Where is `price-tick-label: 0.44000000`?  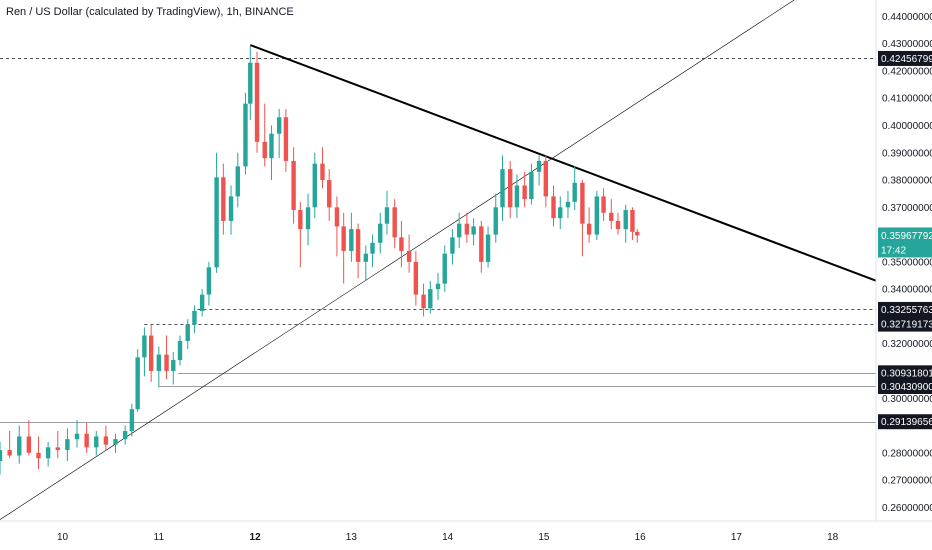 price-tick-label: 0.44000000 is located at coordinates (907, 17).